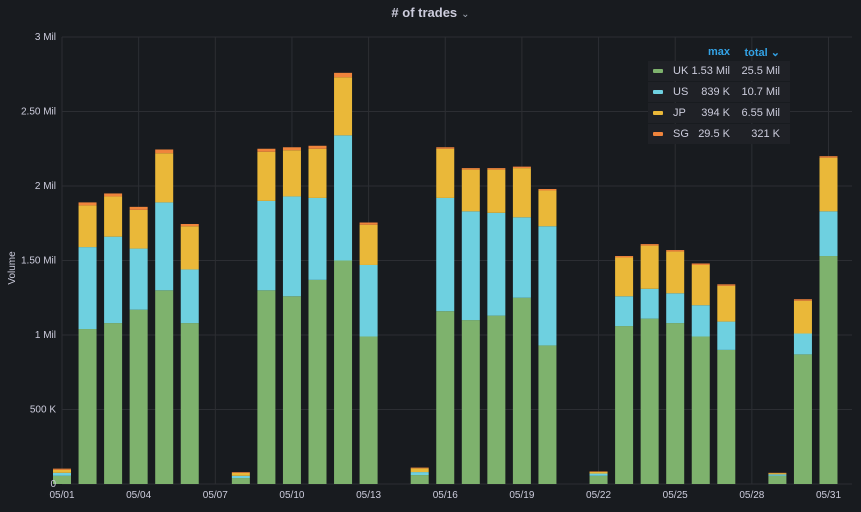  I want to click on panel-title-text: # of trades, so click(424, 12).